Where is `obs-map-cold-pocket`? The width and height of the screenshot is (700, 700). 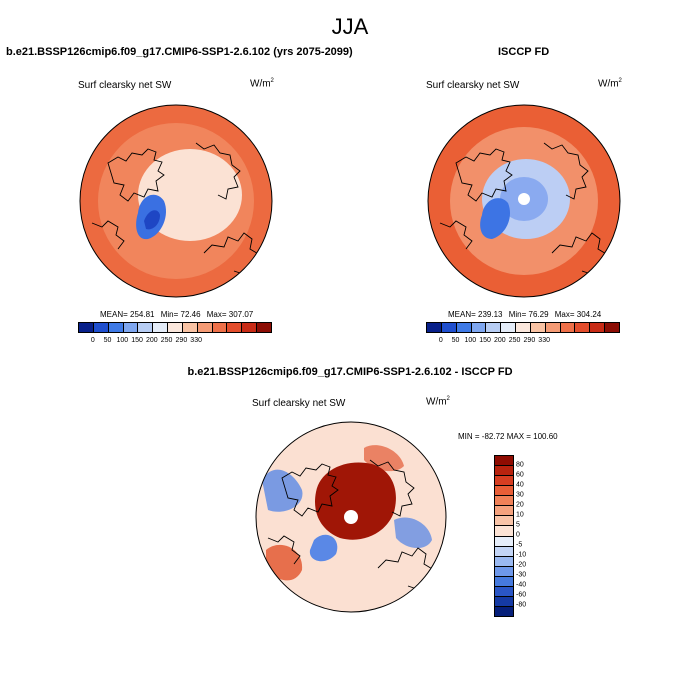
obs-map-cold-pocket is located at coordinates (495, 218).